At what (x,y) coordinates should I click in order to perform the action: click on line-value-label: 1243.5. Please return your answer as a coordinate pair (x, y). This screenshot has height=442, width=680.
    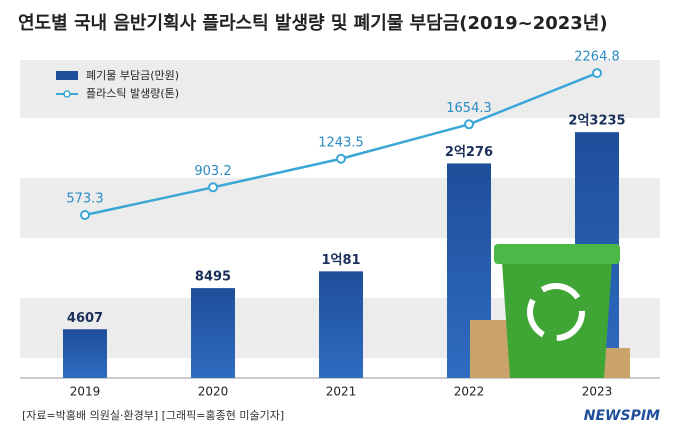
    Looking at the image, I should click on (341, 142).